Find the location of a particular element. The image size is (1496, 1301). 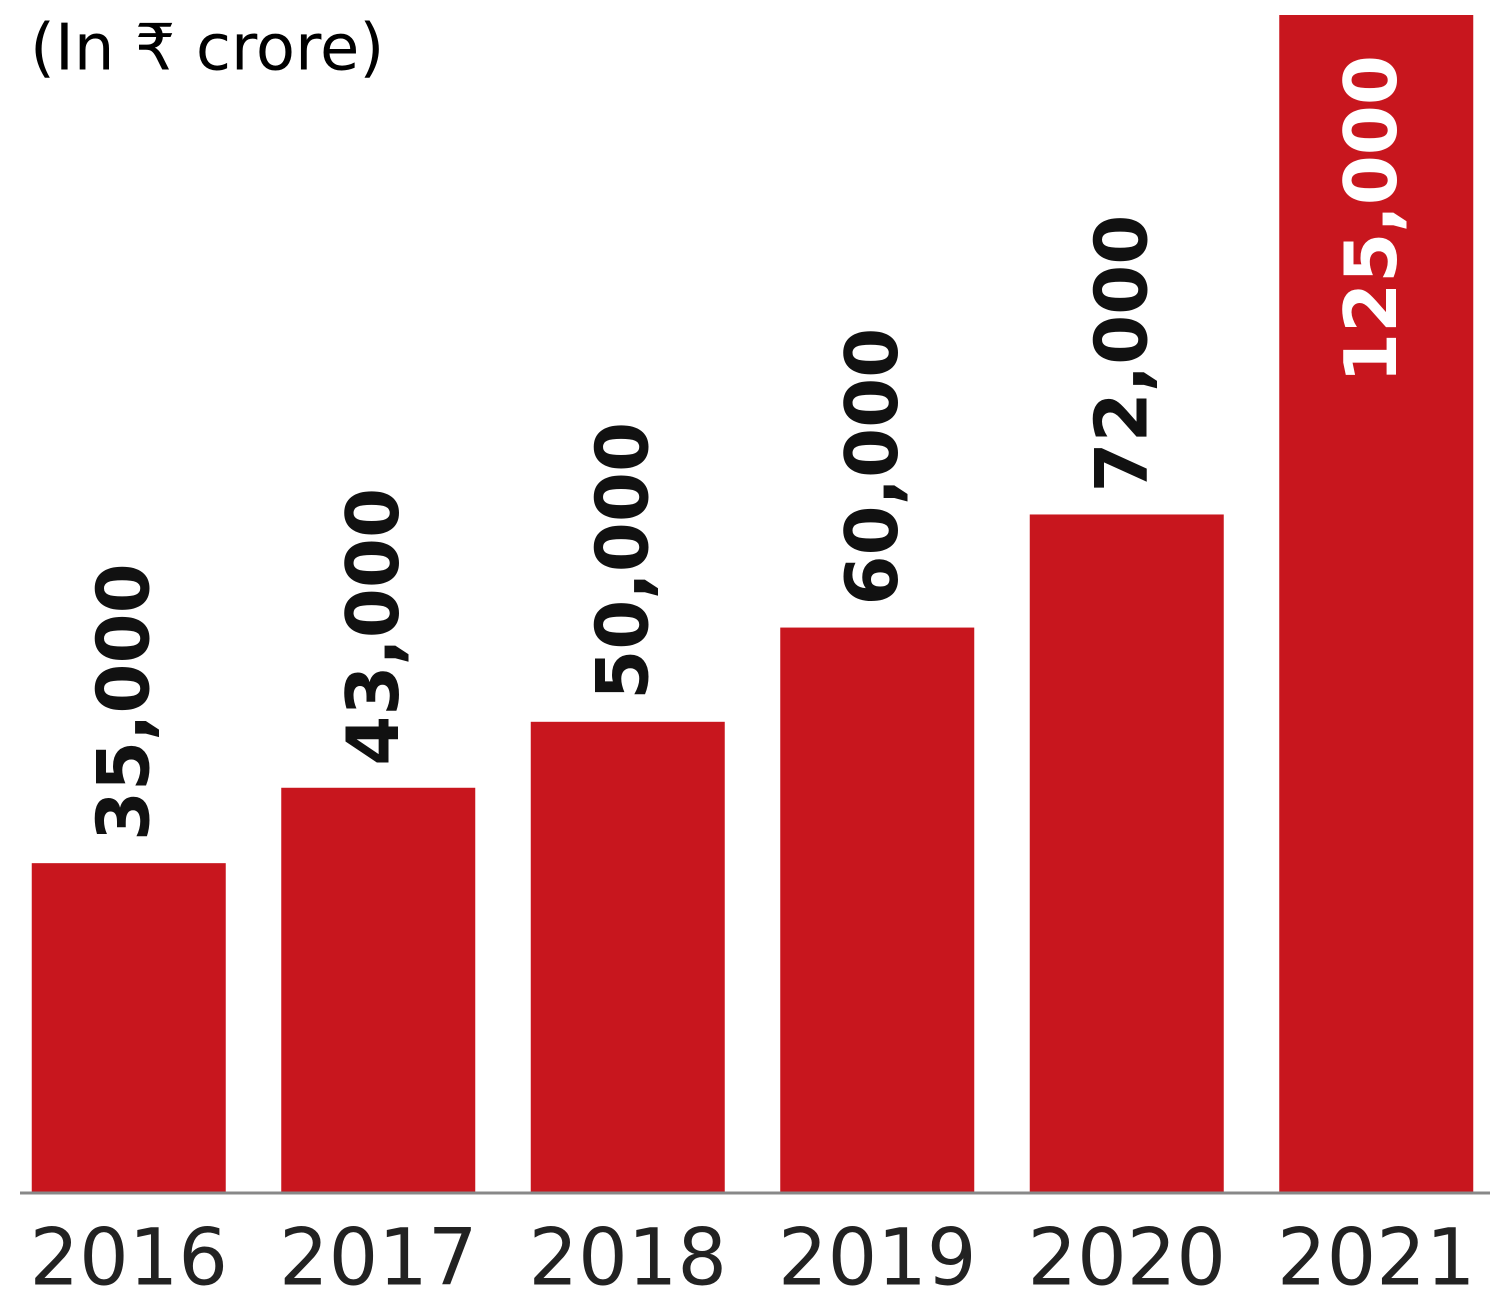

value-label: 35,000 is located at coordinates (123, 702).